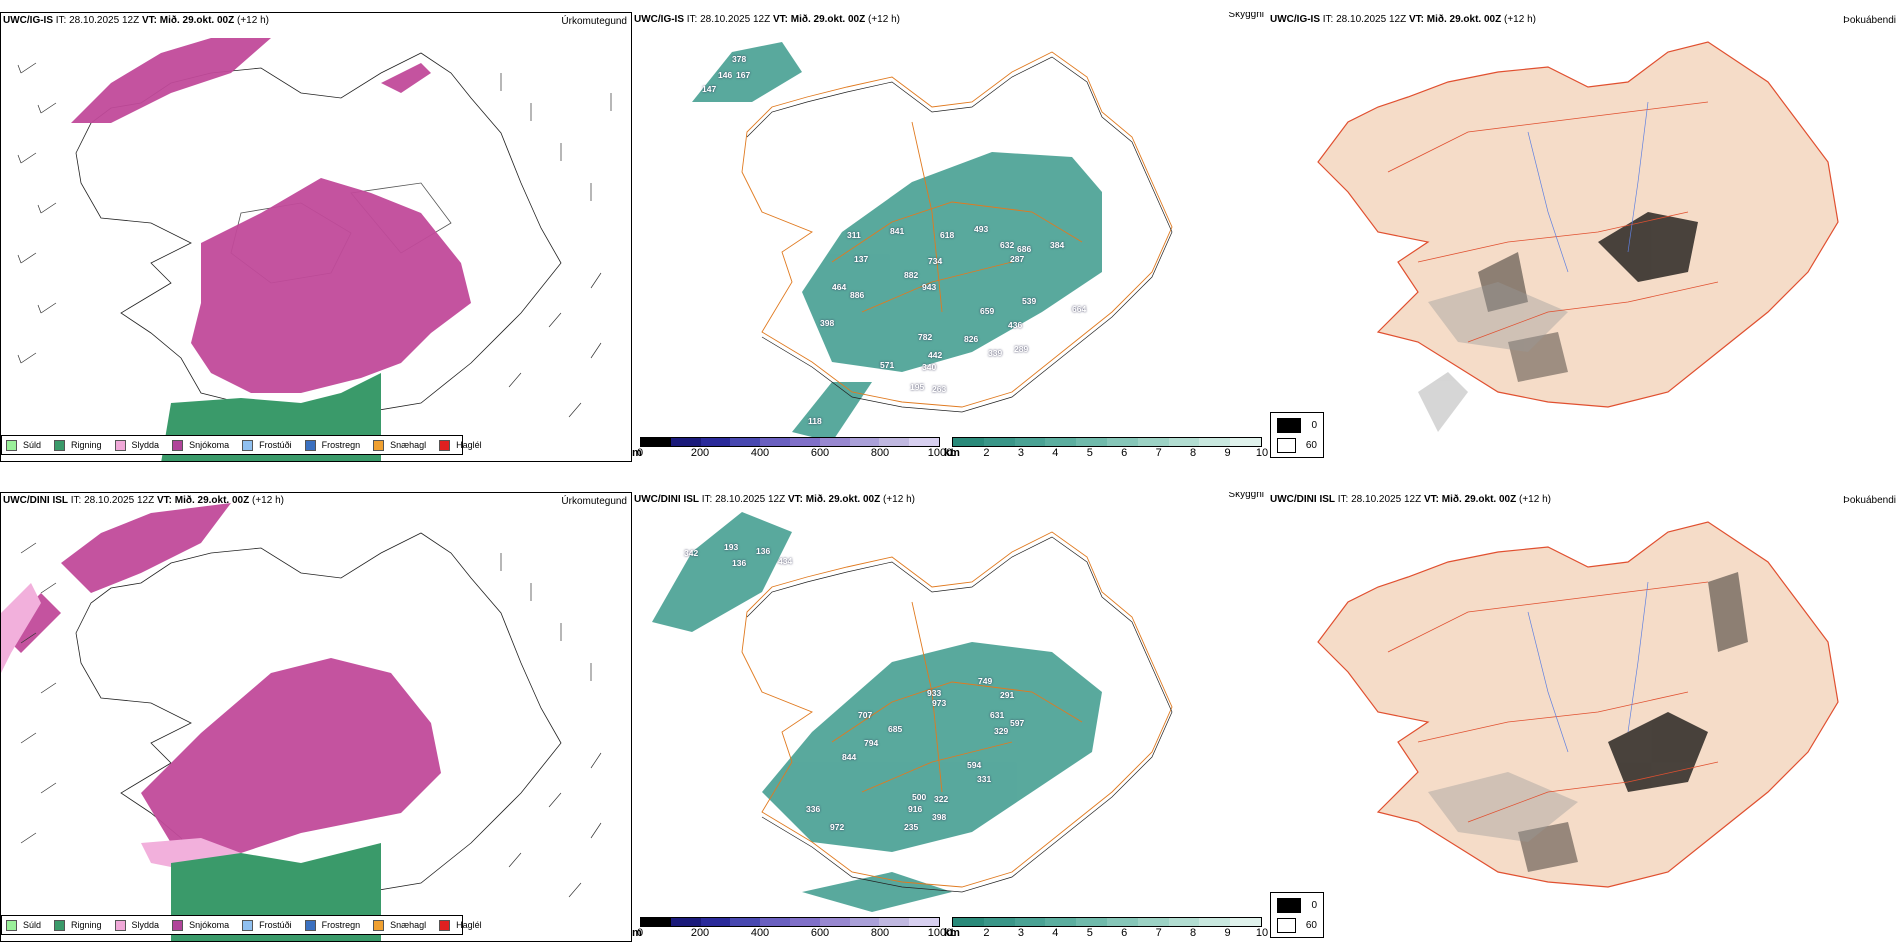 The image size is (1900, 950). Describe the element at coordinates (267, 445) in the screenshot. I see `legend-item-frostudi: Frostúði` at that location.